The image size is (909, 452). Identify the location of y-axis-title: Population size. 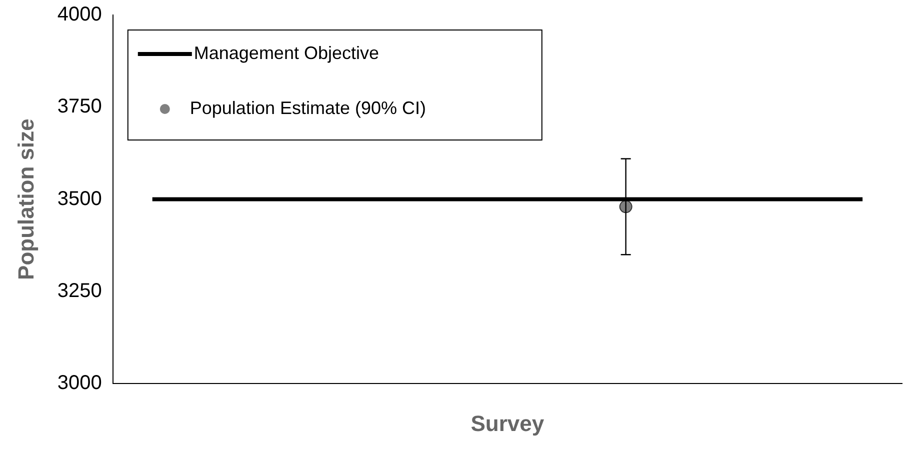
(25, 199).